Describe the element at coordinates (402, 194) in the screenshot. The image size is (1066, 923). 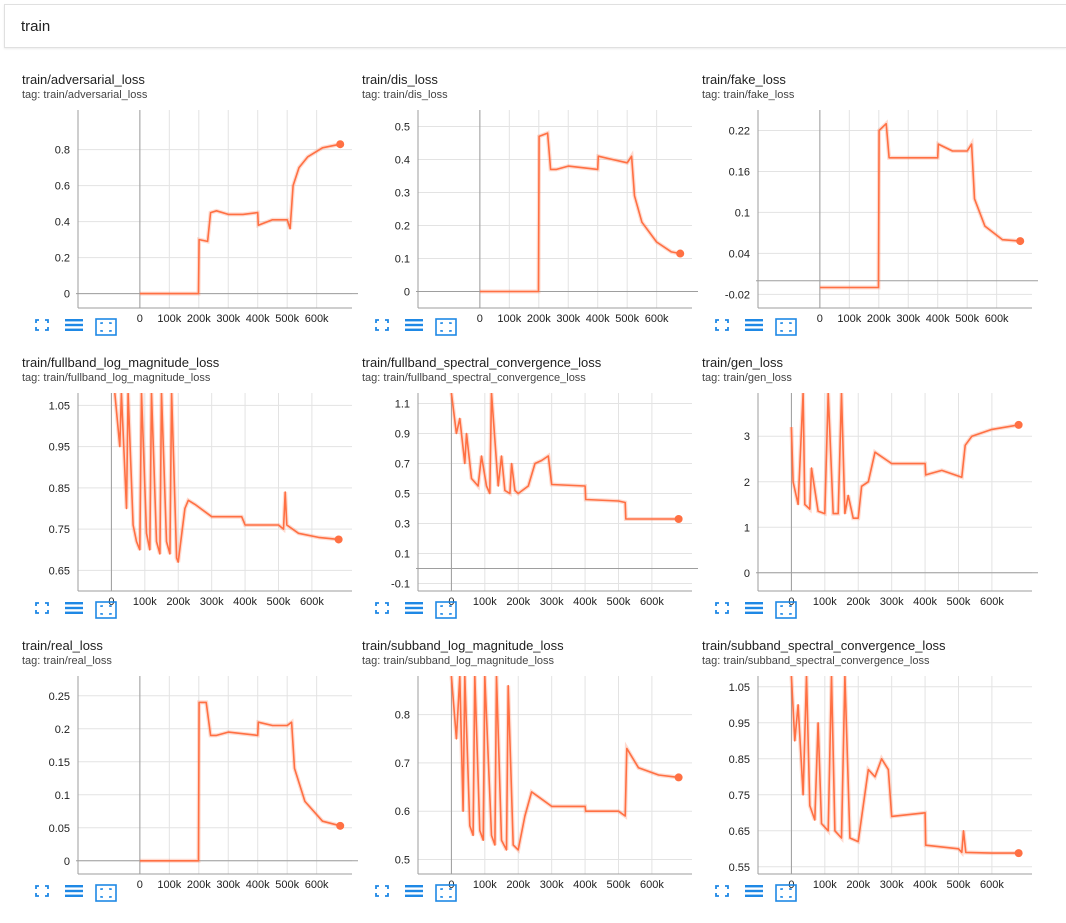
I see `y-tick-label: 0.3` at that location.